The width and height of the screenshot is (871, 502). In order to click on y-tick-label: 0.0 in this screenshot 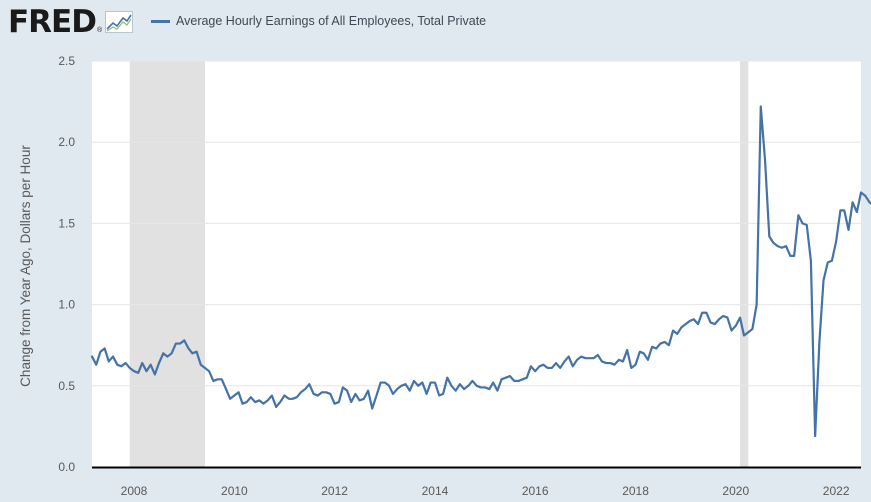, I will do `click(66, 467)`.